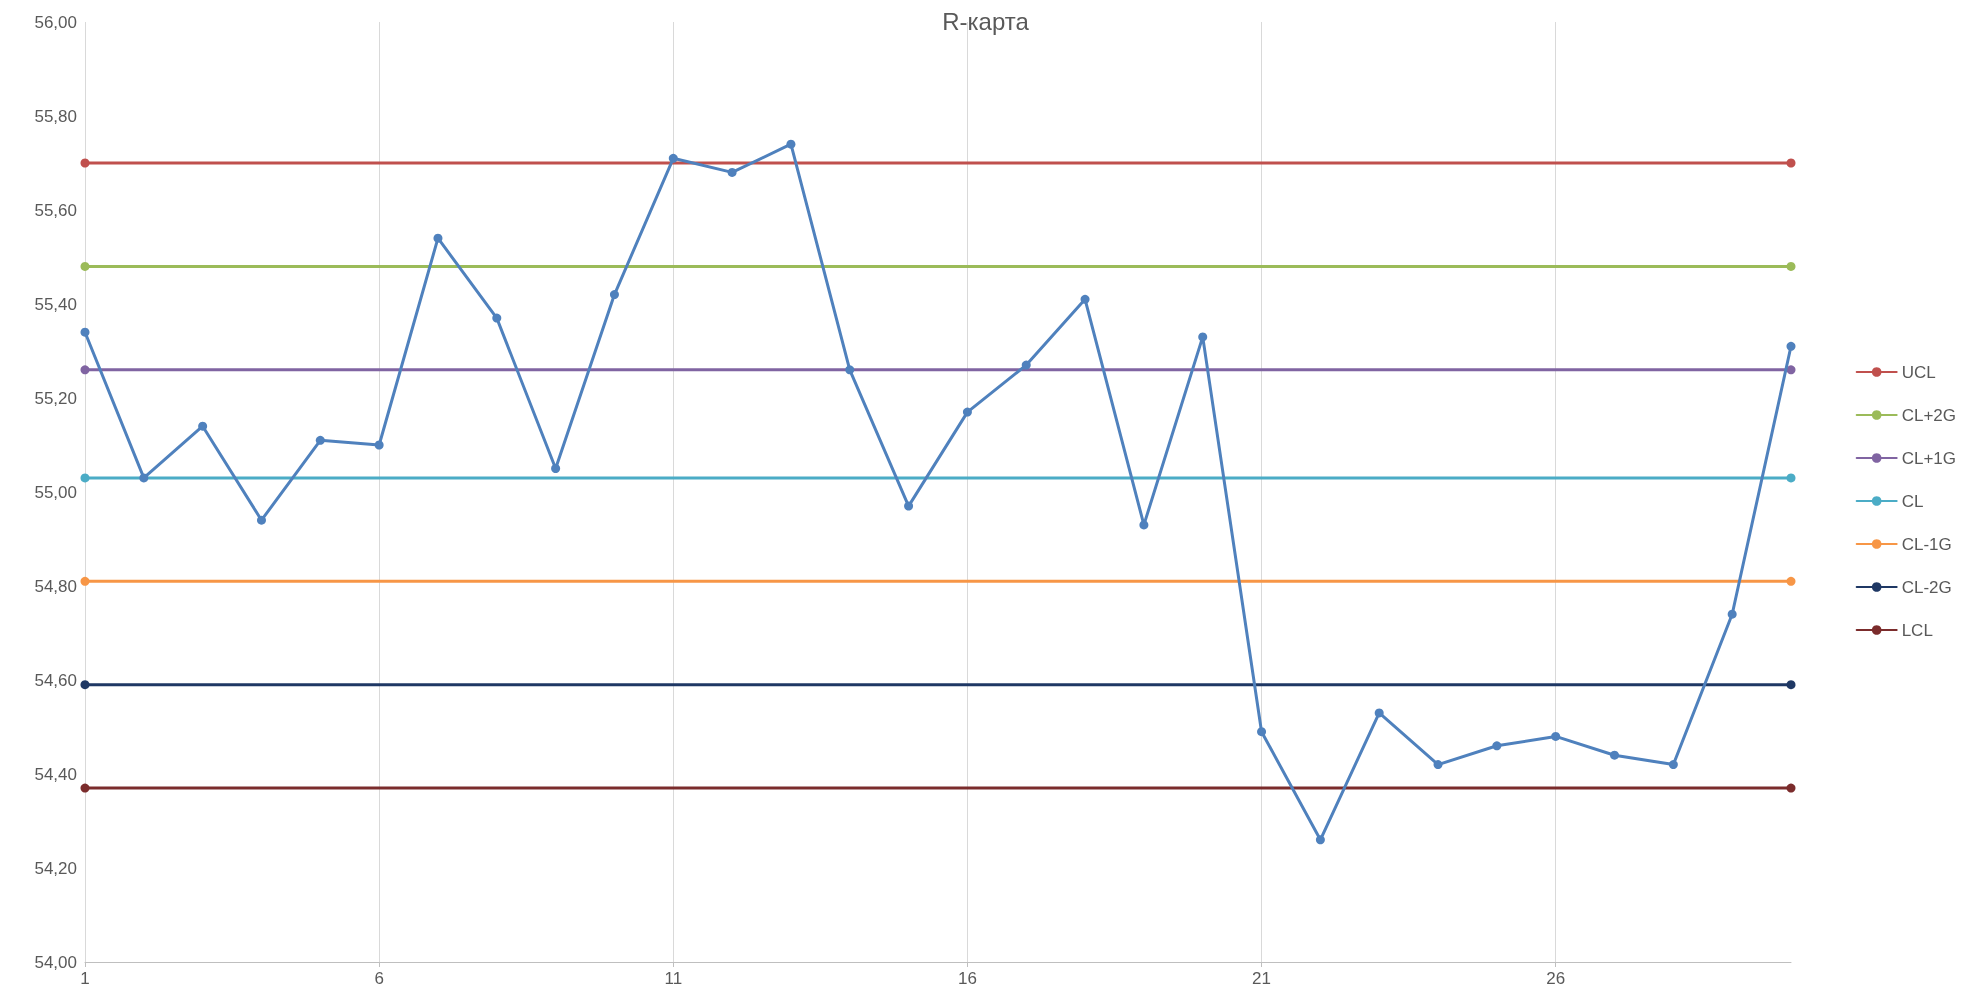 The width and height of the screenshot is (1971, 1002). Describe the element at coordinates (55, 492) in the screenshot. I see `y-tick-label: 55,00` at that location.